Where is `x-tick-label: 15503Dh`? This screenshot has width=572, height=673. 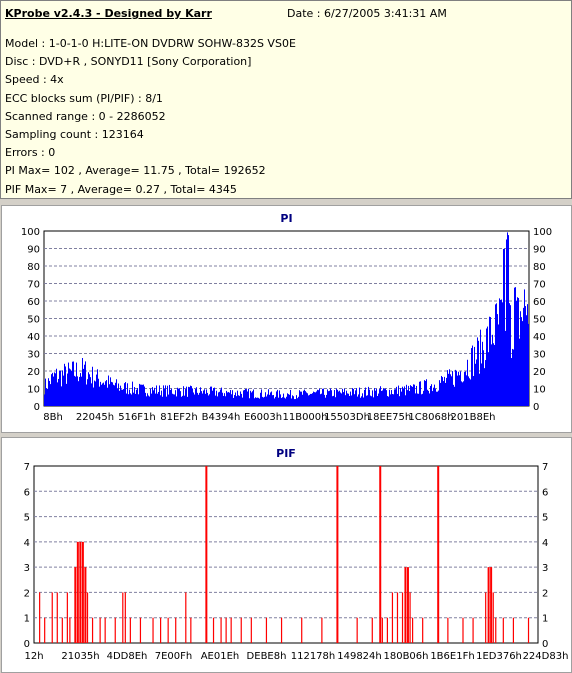
x-tick-label: 15503Dh is located at coordinates (347, 417).